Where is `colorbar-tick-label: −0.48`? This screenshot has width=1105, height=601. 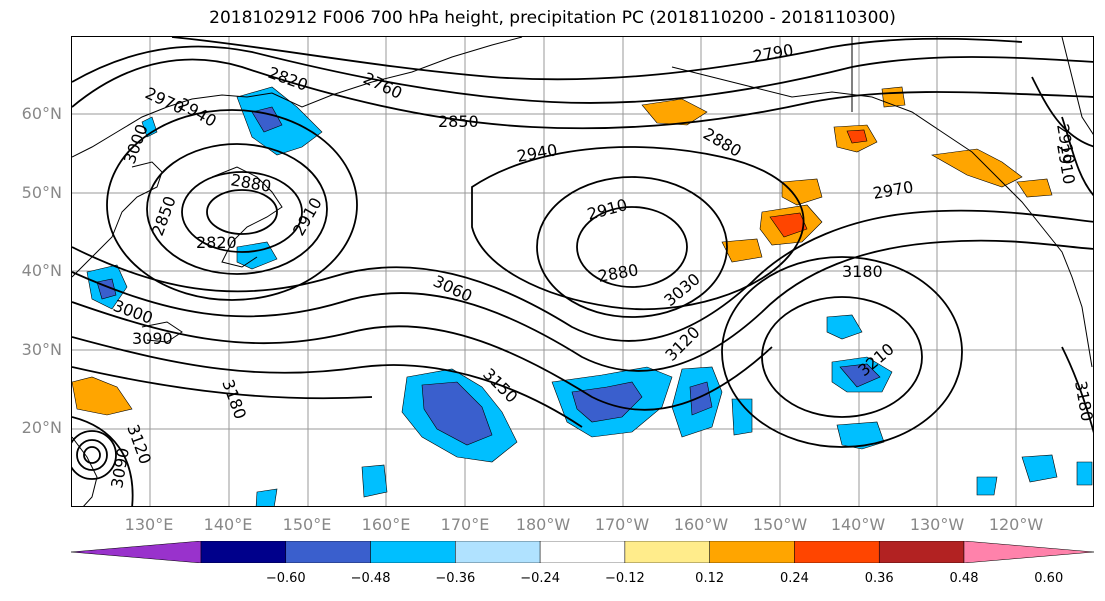
colorbar-tick-label: −0.48 is located at coordinates (370, 578).